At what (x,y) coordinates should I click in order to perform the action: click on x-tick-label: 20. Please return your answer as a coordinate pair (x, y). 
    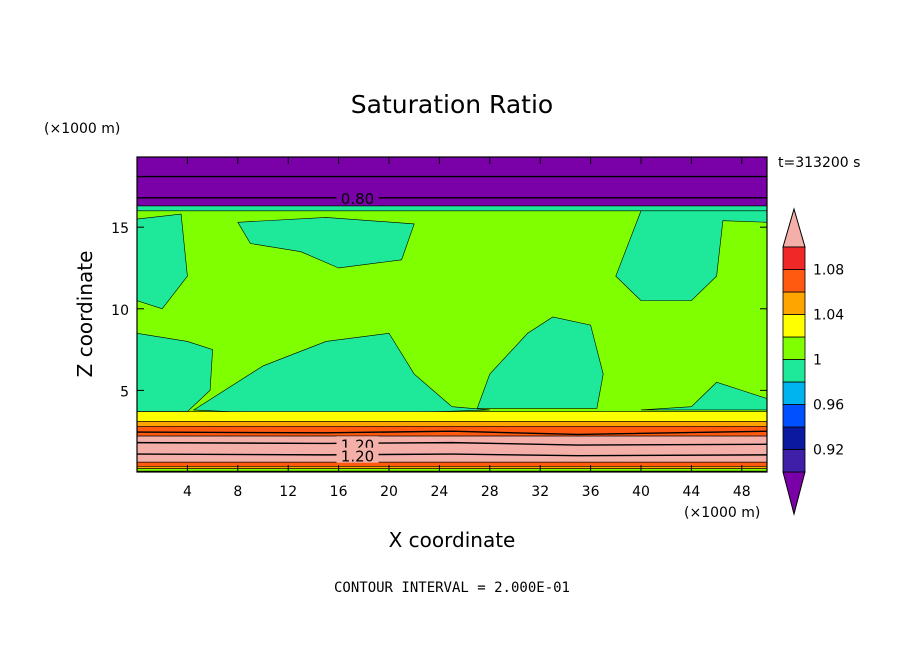
    Looking at the image, I should click on (389, 492).